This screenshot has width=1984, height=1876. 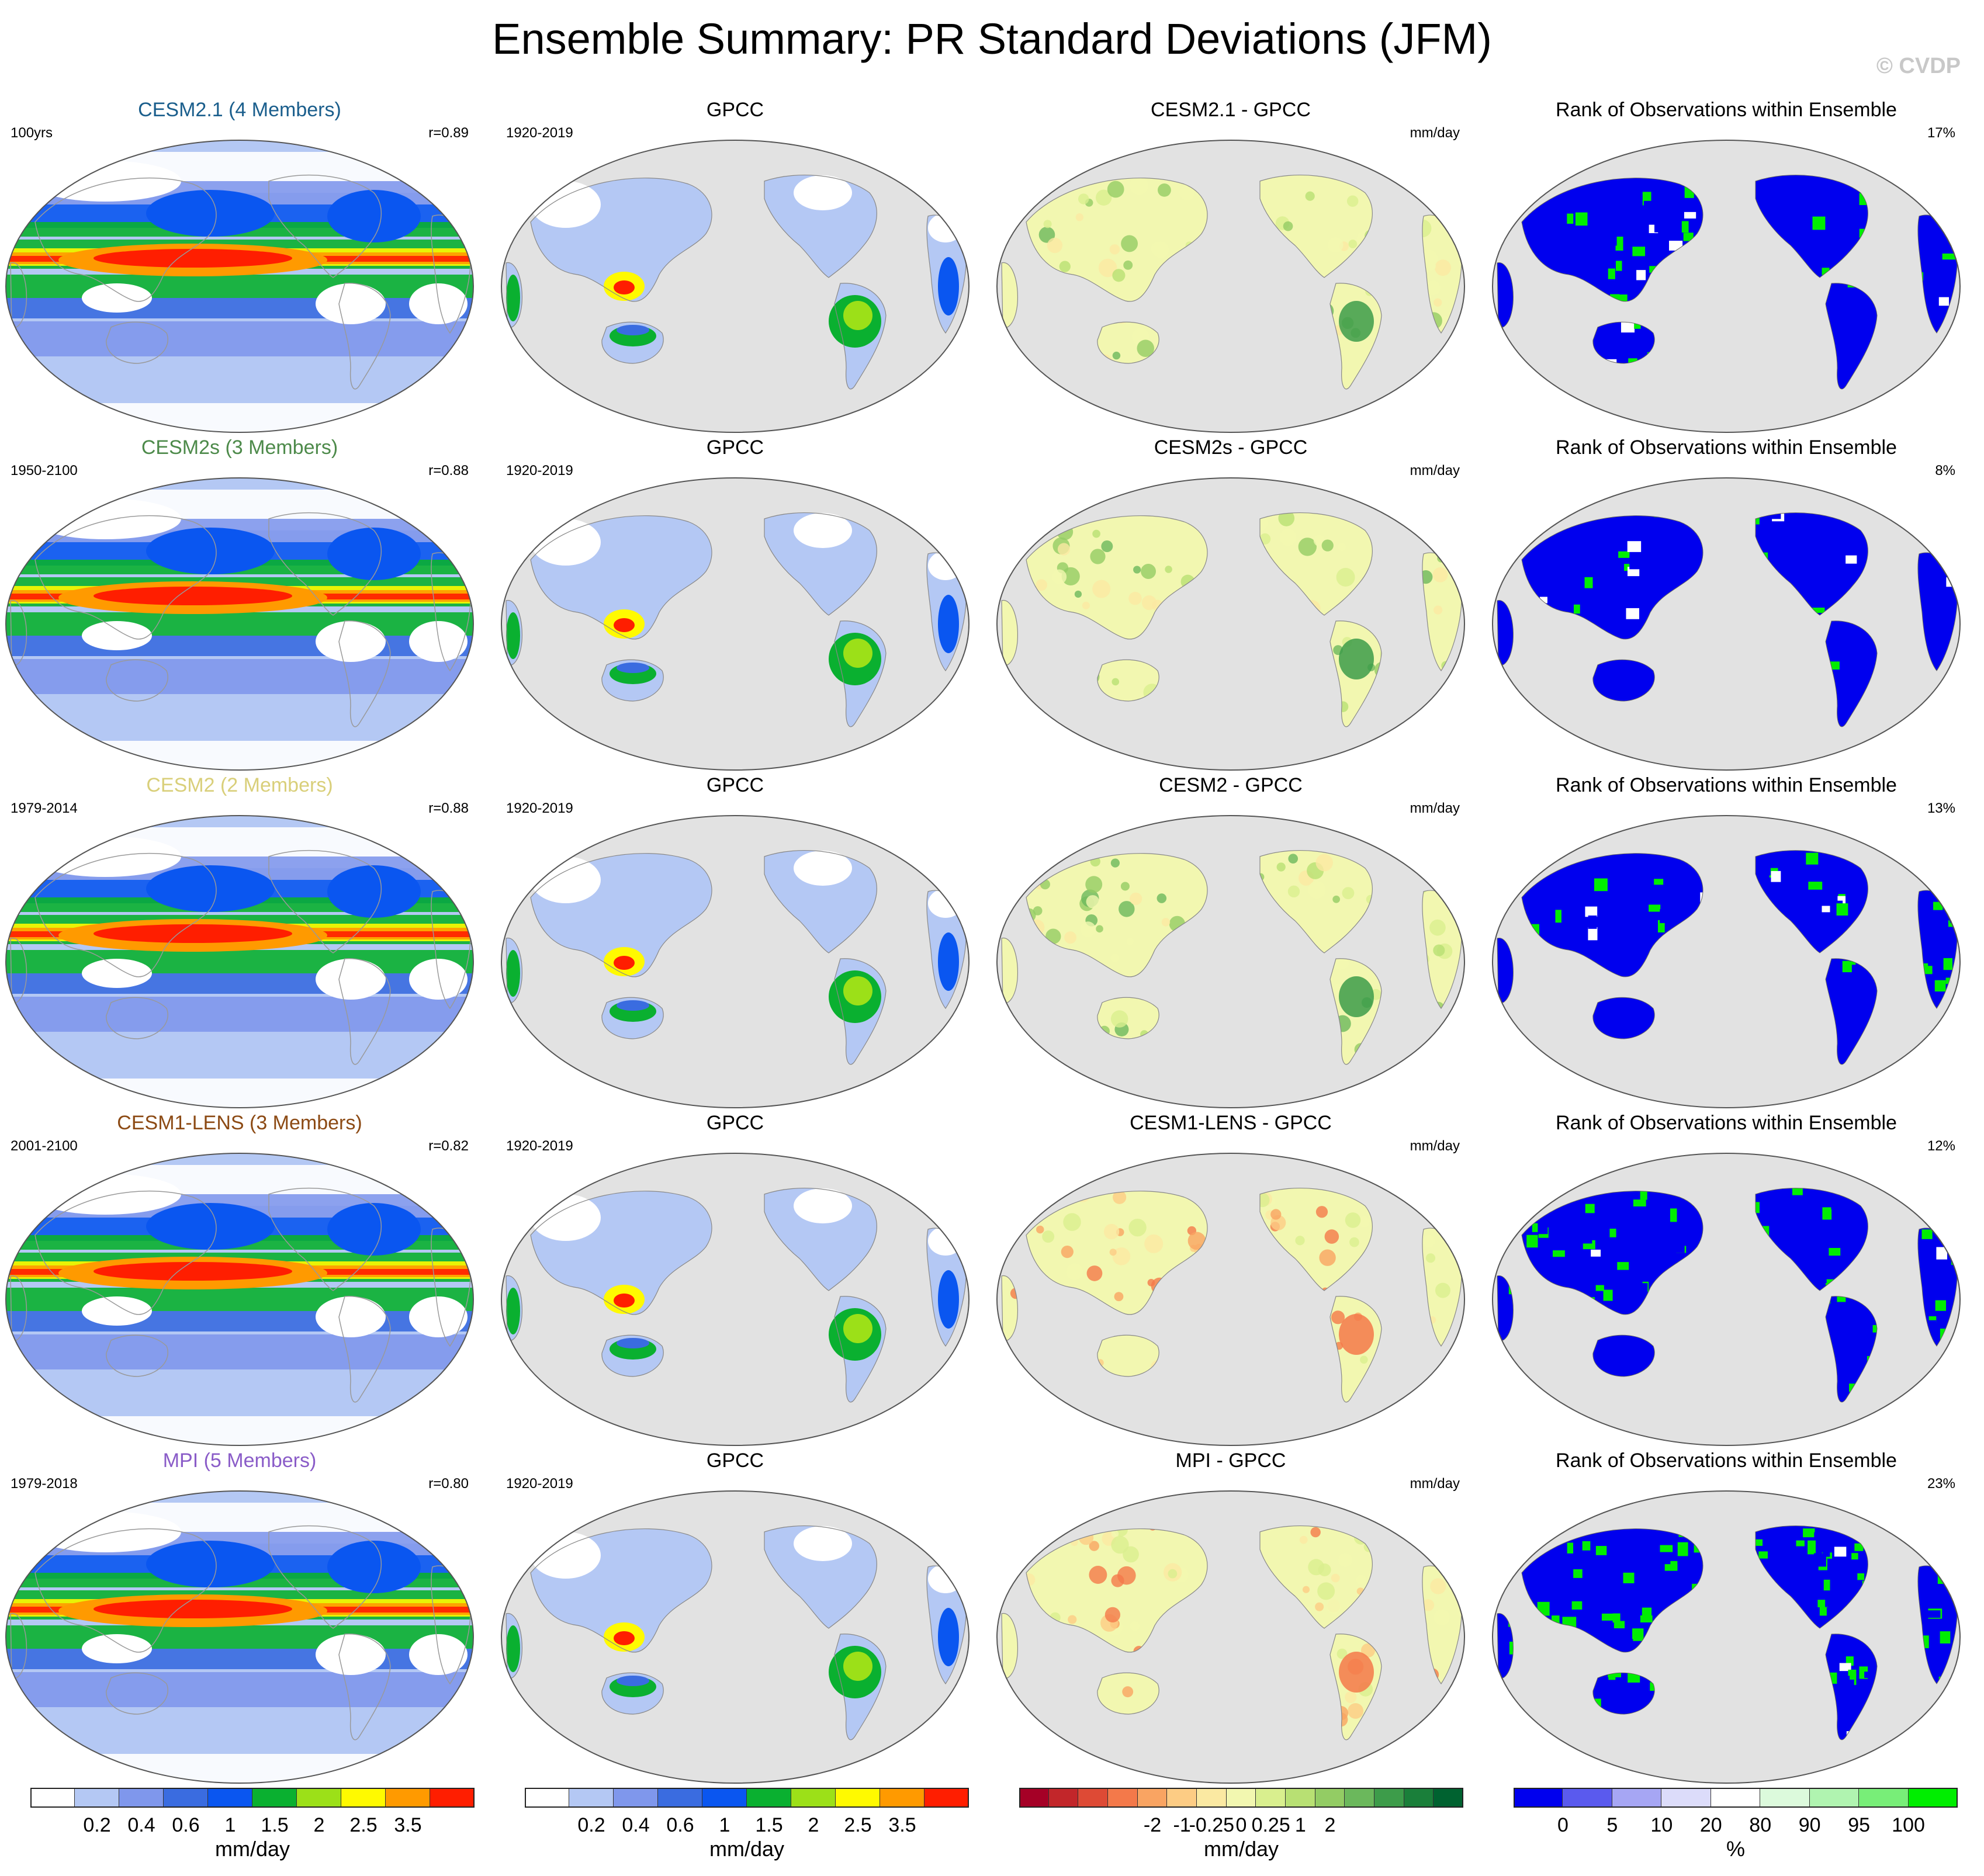 What do you see at coordinates (1612, 1825) in the screenshot?
I see `legend-tick-label: 5` at bounding box center [1612, 1825].